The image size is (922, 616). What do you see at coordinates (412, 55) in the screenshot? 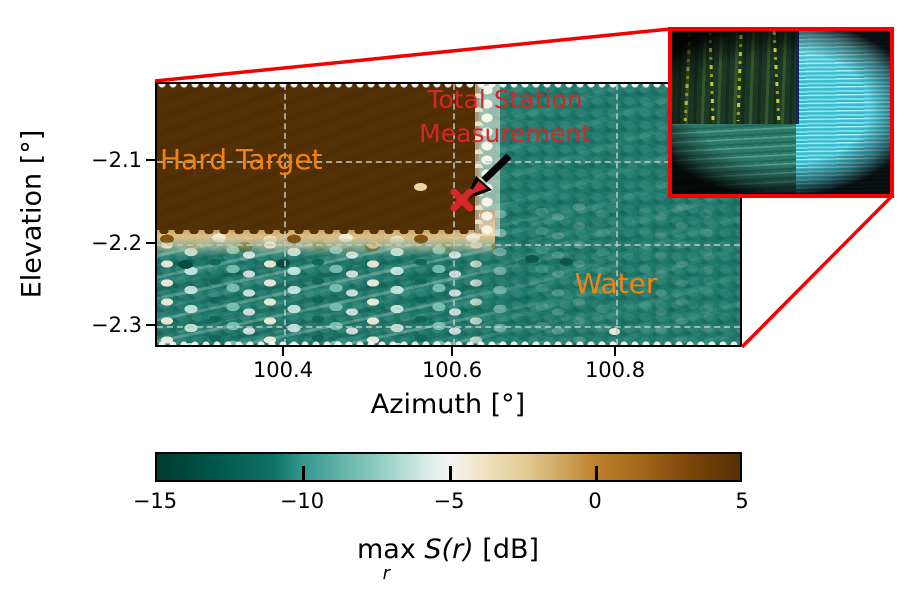
I see `zoom-connector-line-top` at bounding box center [412, 55].